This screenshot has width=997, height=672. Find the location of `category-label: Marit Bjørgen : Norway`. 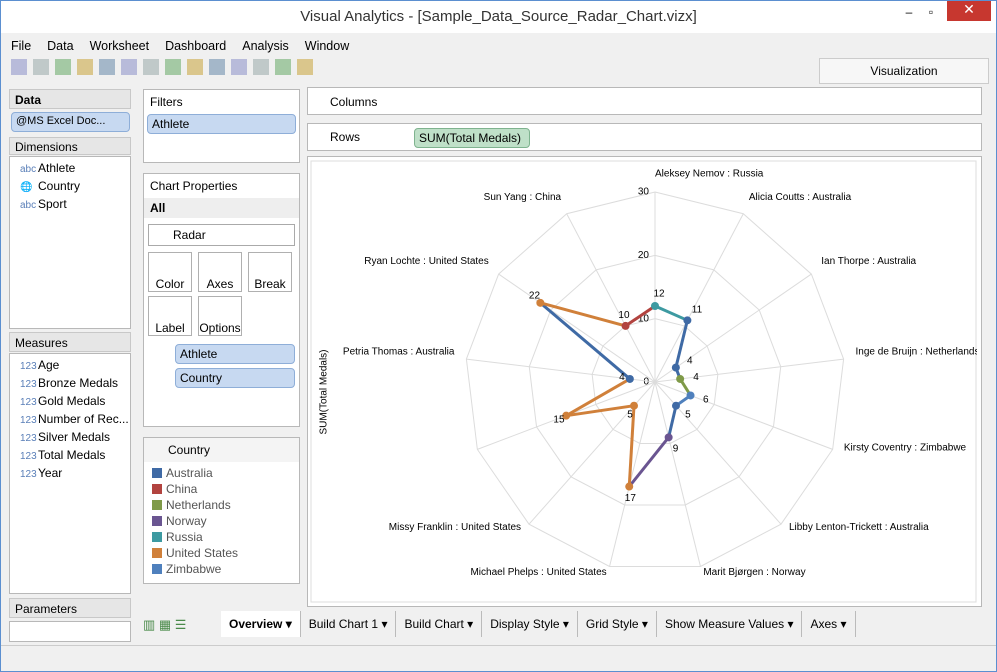

category-label: Marit Bjørgen : Norway is located at coordinates (754, 572).